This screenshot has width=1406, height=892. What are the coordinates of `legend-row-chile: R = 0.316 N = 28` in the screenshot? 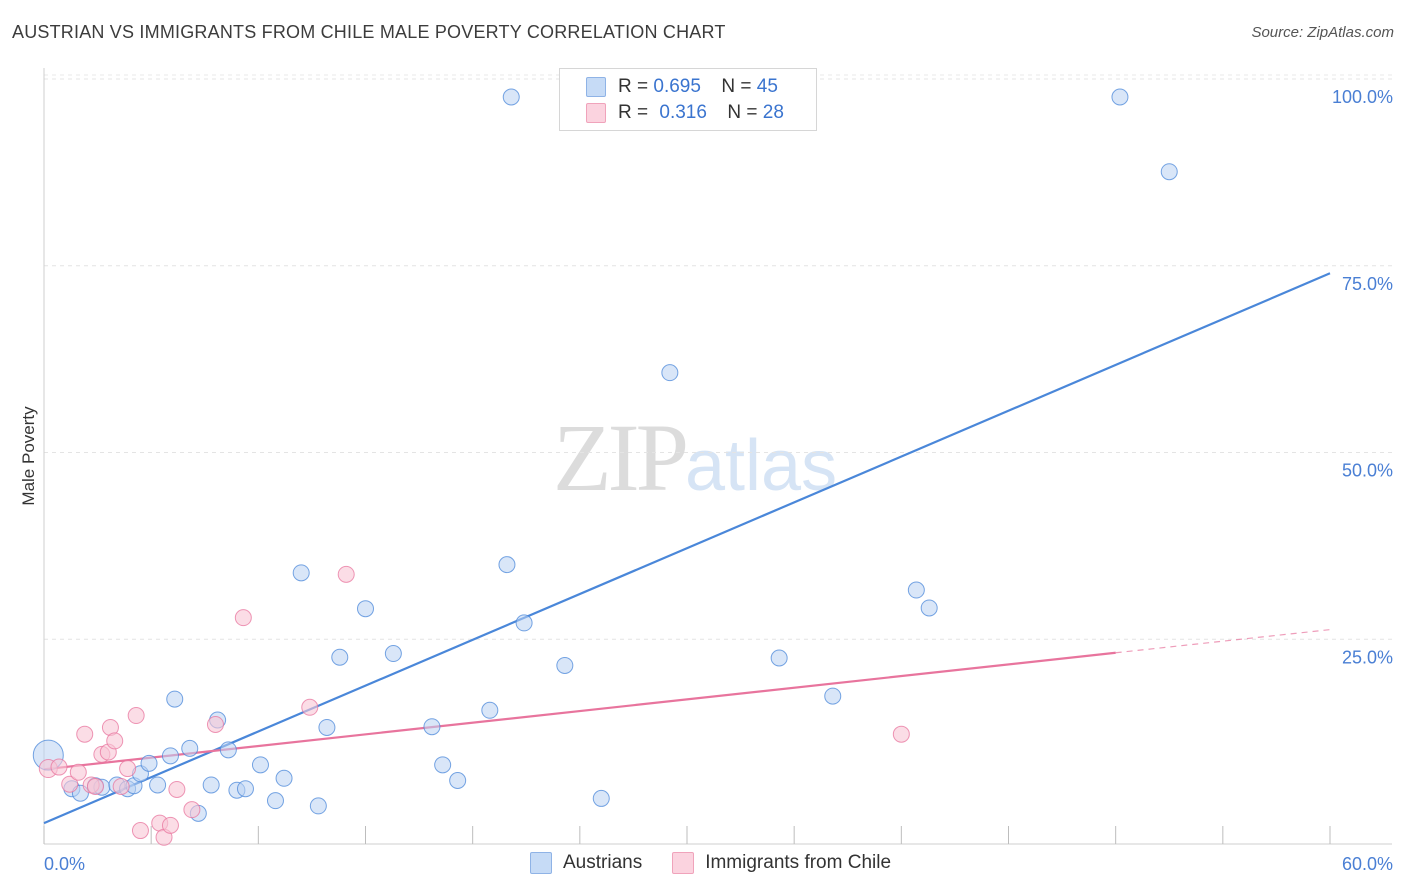 It's located at (685, 113).